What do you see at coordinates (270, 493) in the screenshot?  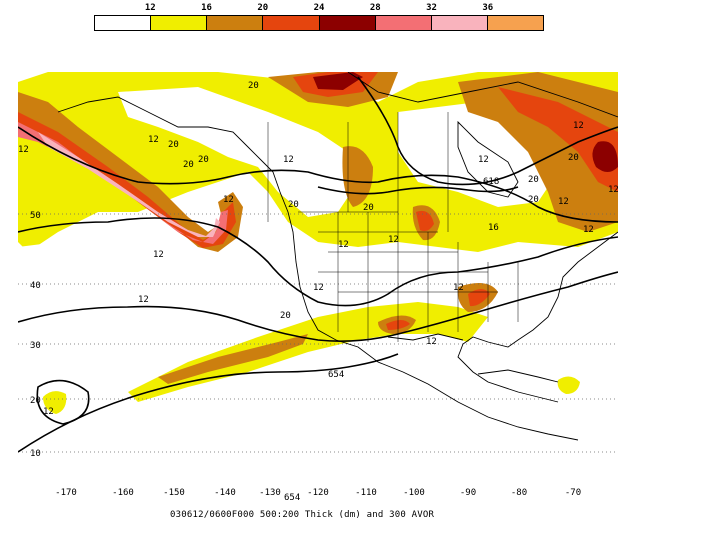 I see `lon-label: -130` at bounding box center [270, 493].